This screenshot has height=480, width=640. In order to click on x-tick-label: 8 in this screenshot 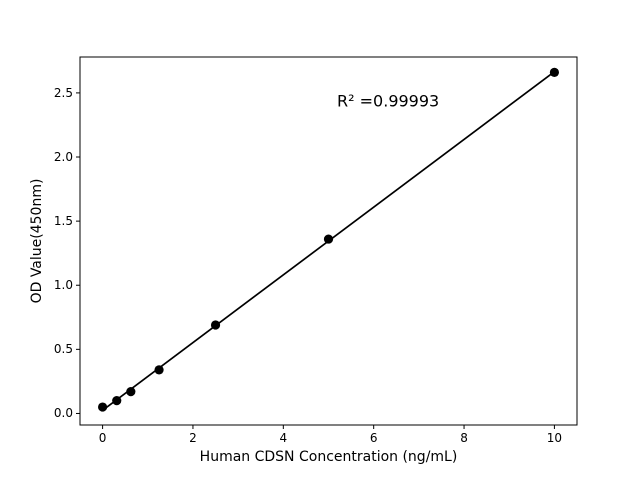, I will do `click(464, 438)`.